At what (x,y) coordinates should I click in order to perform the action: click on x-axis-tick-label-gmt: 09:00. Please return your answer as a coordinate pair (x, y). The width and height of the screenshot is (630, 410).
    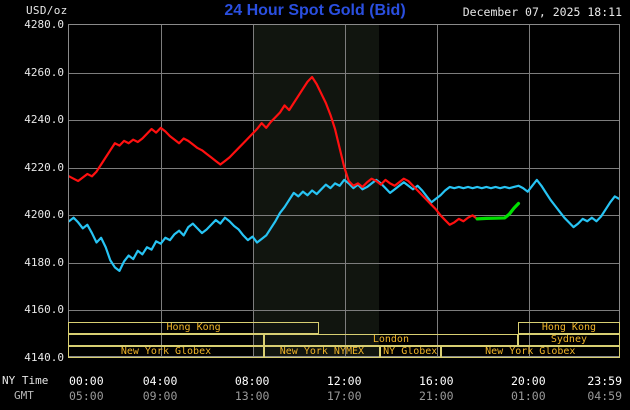
    Looking at the image, I should click on (160, 396).